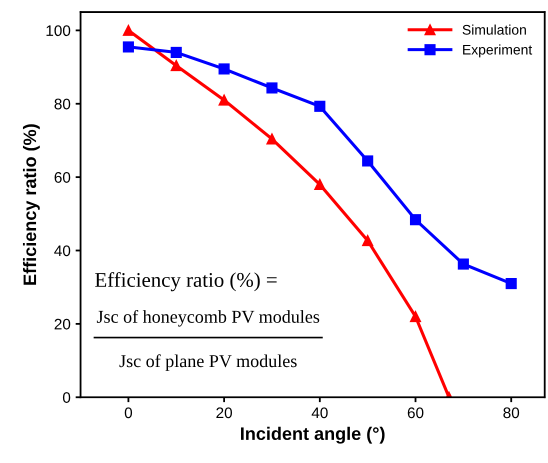  Describe the element at coordinates (320, 412) in the screenshot. I see `x-tick-label: 40` at that location.